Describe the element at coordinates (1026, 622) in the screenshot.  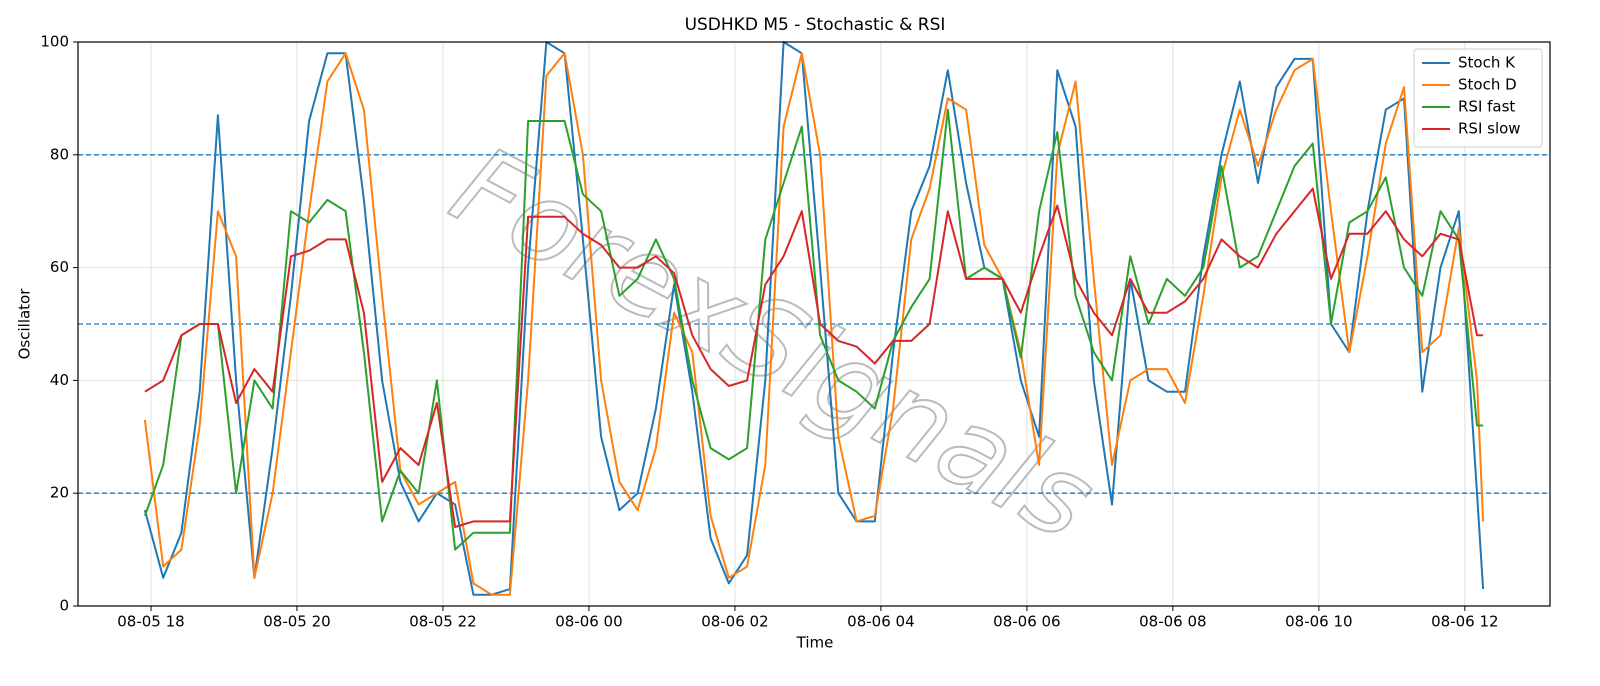
I see `x-tick-label: 08-06 06` at that location.